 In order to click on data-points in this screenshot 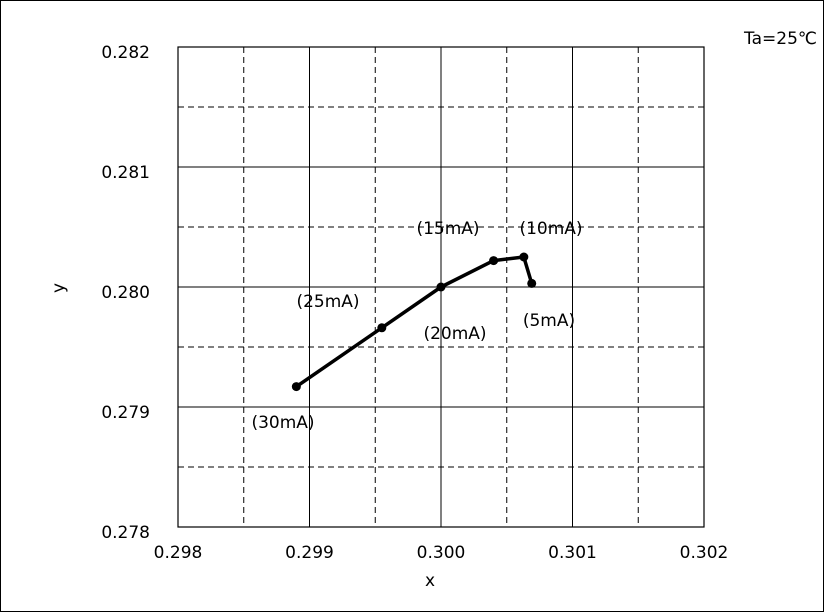, I will do `click(414, 322)`.